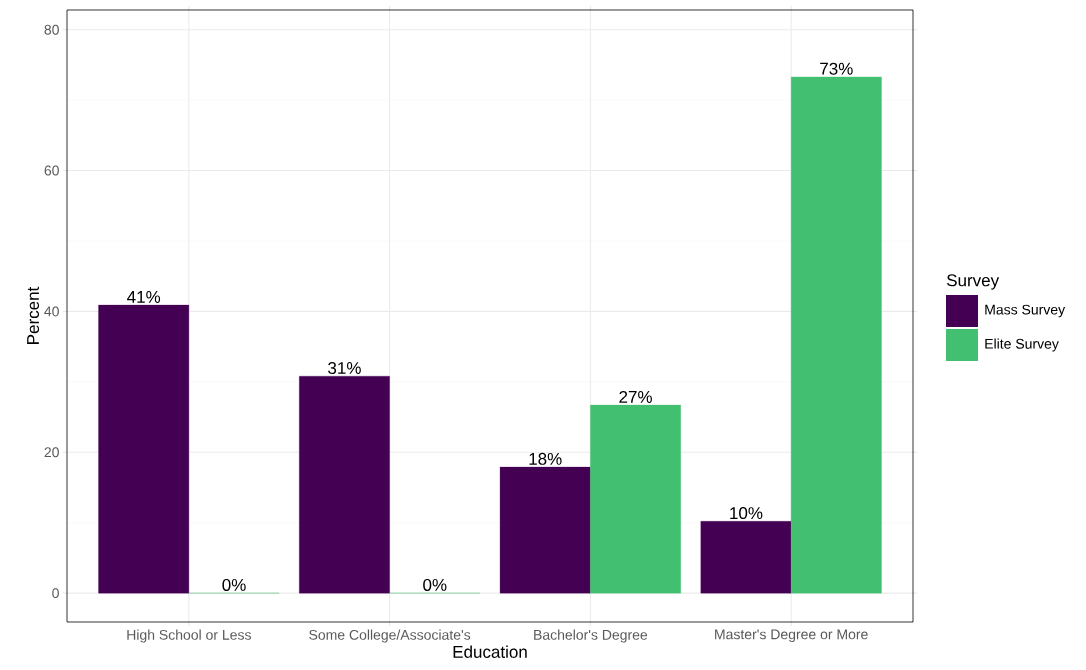  What do you see at coordinates (33, 315) in the screenshot?
I see `y-axis-title: Percent` at bounding box center [33, 315].